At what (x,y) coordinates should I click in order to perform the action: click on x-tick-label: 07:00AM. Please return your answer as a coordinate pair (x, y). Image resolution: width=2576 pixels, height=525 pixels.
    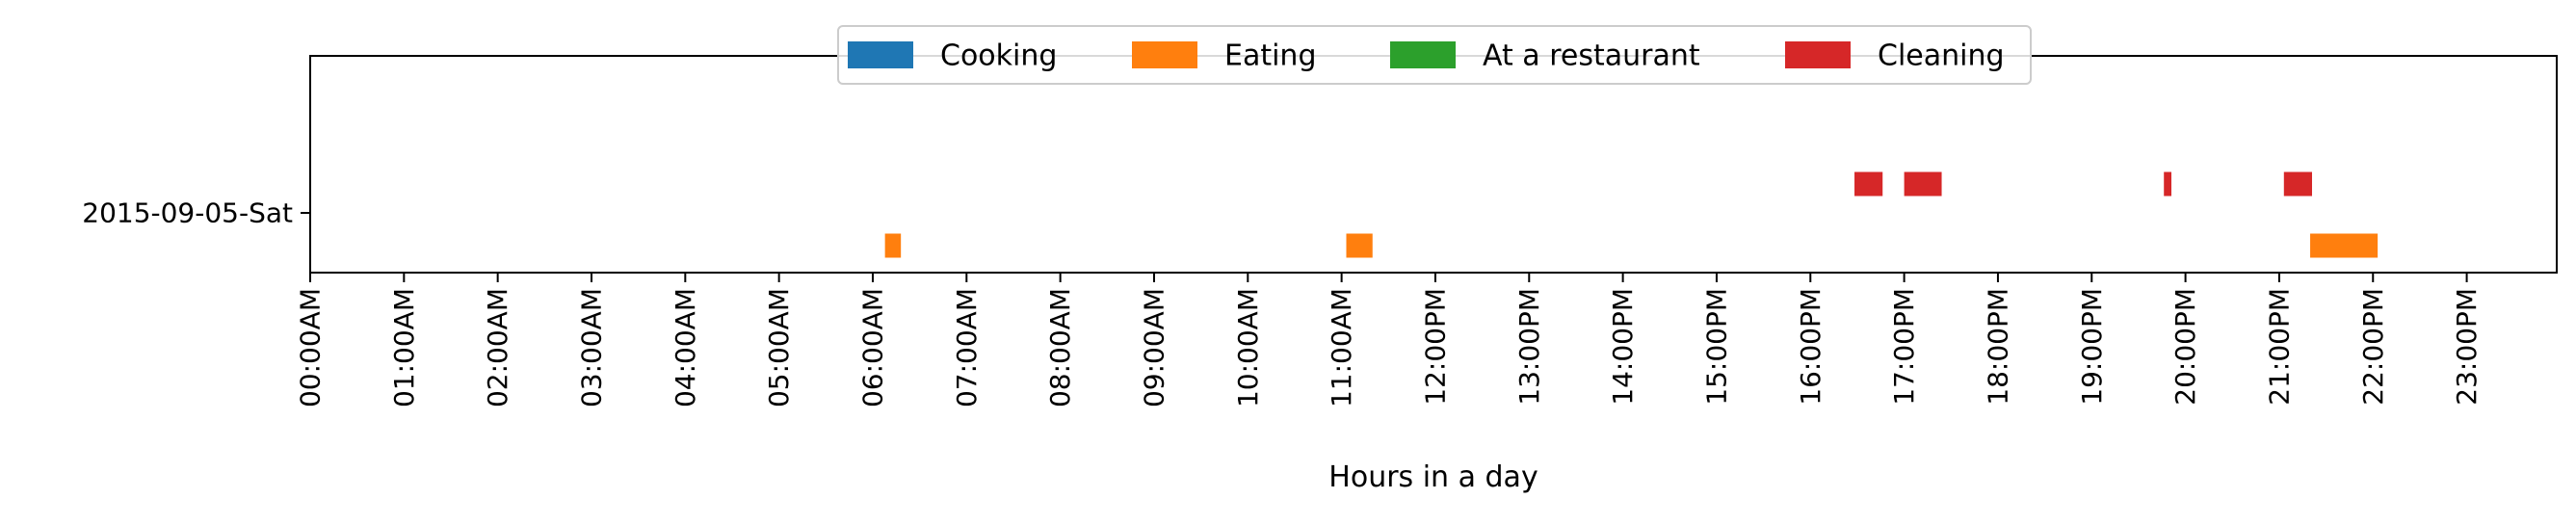
    Looking at the image, I should click on (967, 347).